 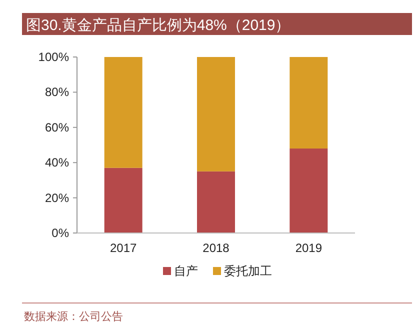 What do you see at coordinates (57, 197) in the screenshot?
I see `y-tick-label: 20%` at bounding box center [57, 197].